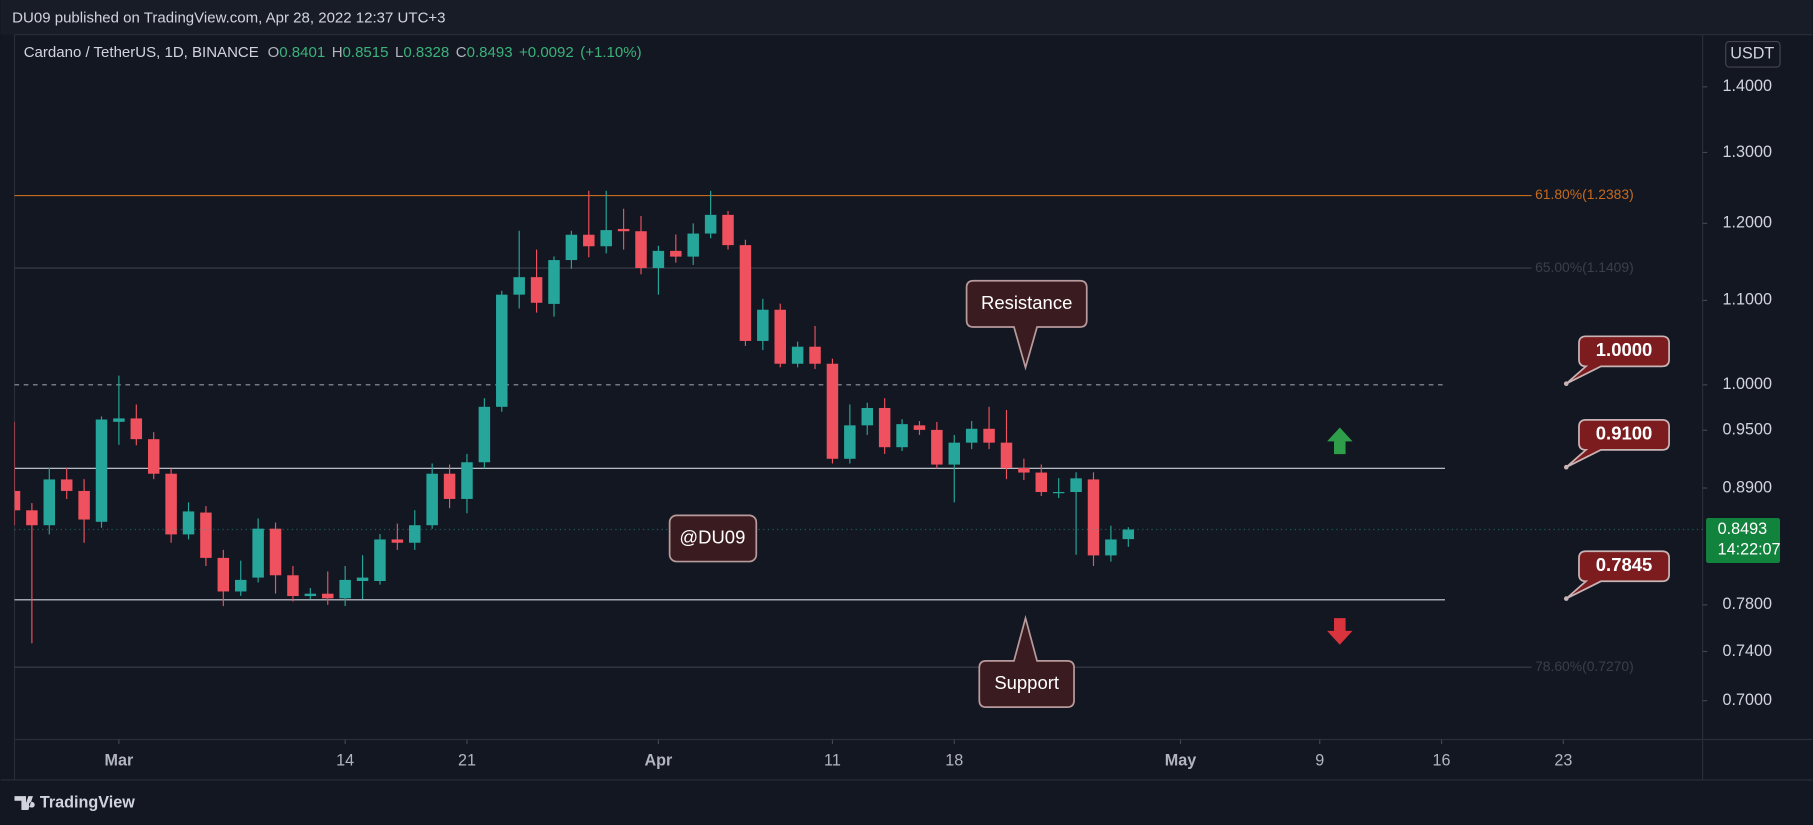  Describe the element at coordinates (426, 52) in the screenshot. I see `low-value: 0.8328` at that location.